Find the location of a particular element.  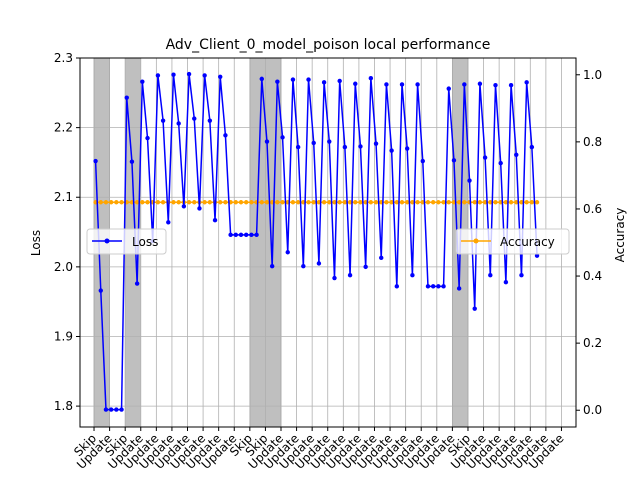

loss-legend-label: Loss is located at coordinates (145, 242).